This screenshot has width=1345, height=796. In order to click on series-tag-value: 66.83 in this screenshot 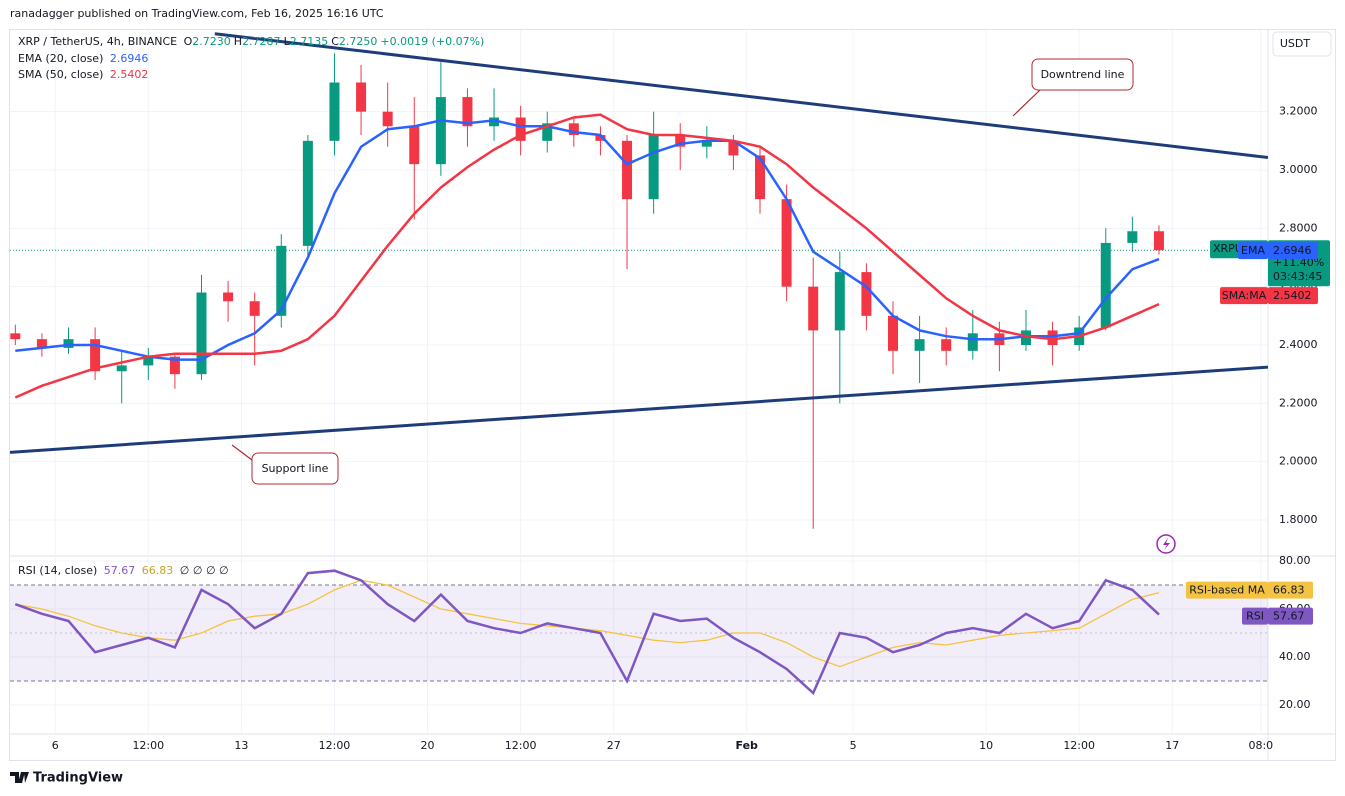, I will do `click(1289, 590)`.